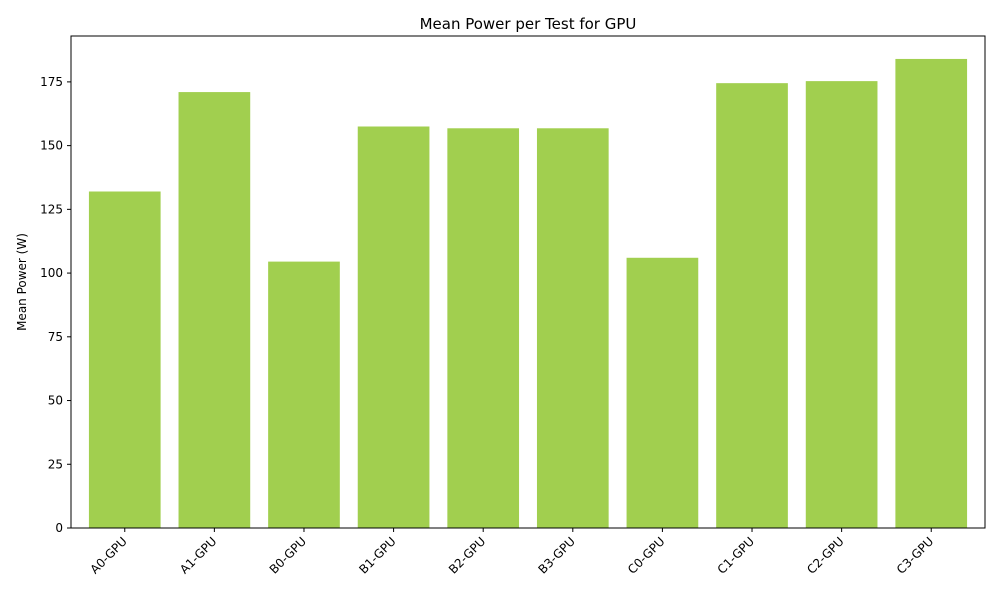 The image size is (1000, 604). Describe the element at coordinates (915, 555) in the screenshot. I see `x-tick-label: C3-GPU` at that location.